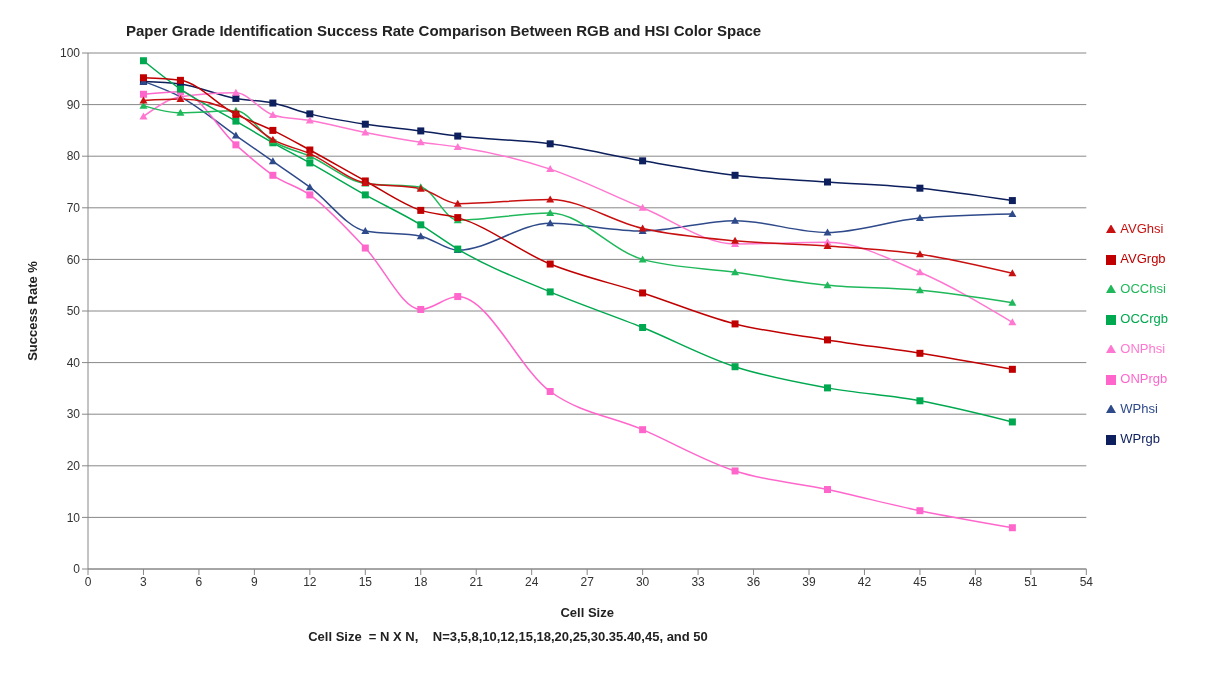  Describe the element at coordinates (310, 581) in the screenshot. I see `x-tick-label: 12` at that location.